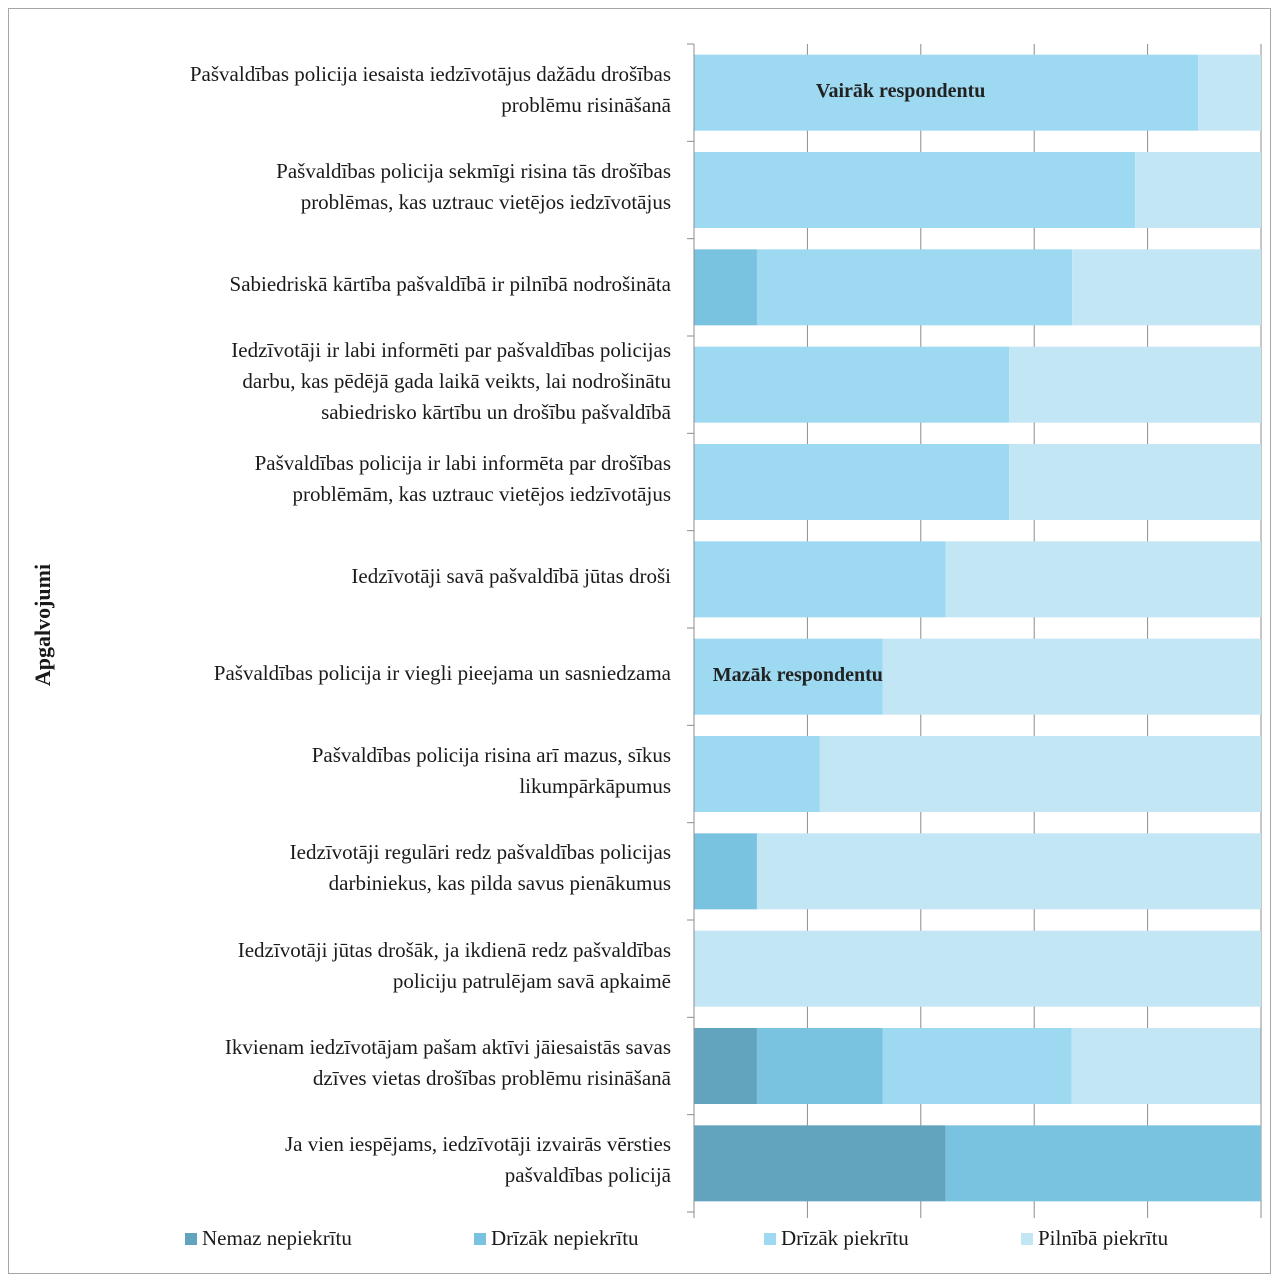 The image size is (1281, 1284). What do you see at coordinates (586, 104) in the screenshot?
I see `y-tick-label-line: problēmu risināšanā` at bounding box center [586, 104].